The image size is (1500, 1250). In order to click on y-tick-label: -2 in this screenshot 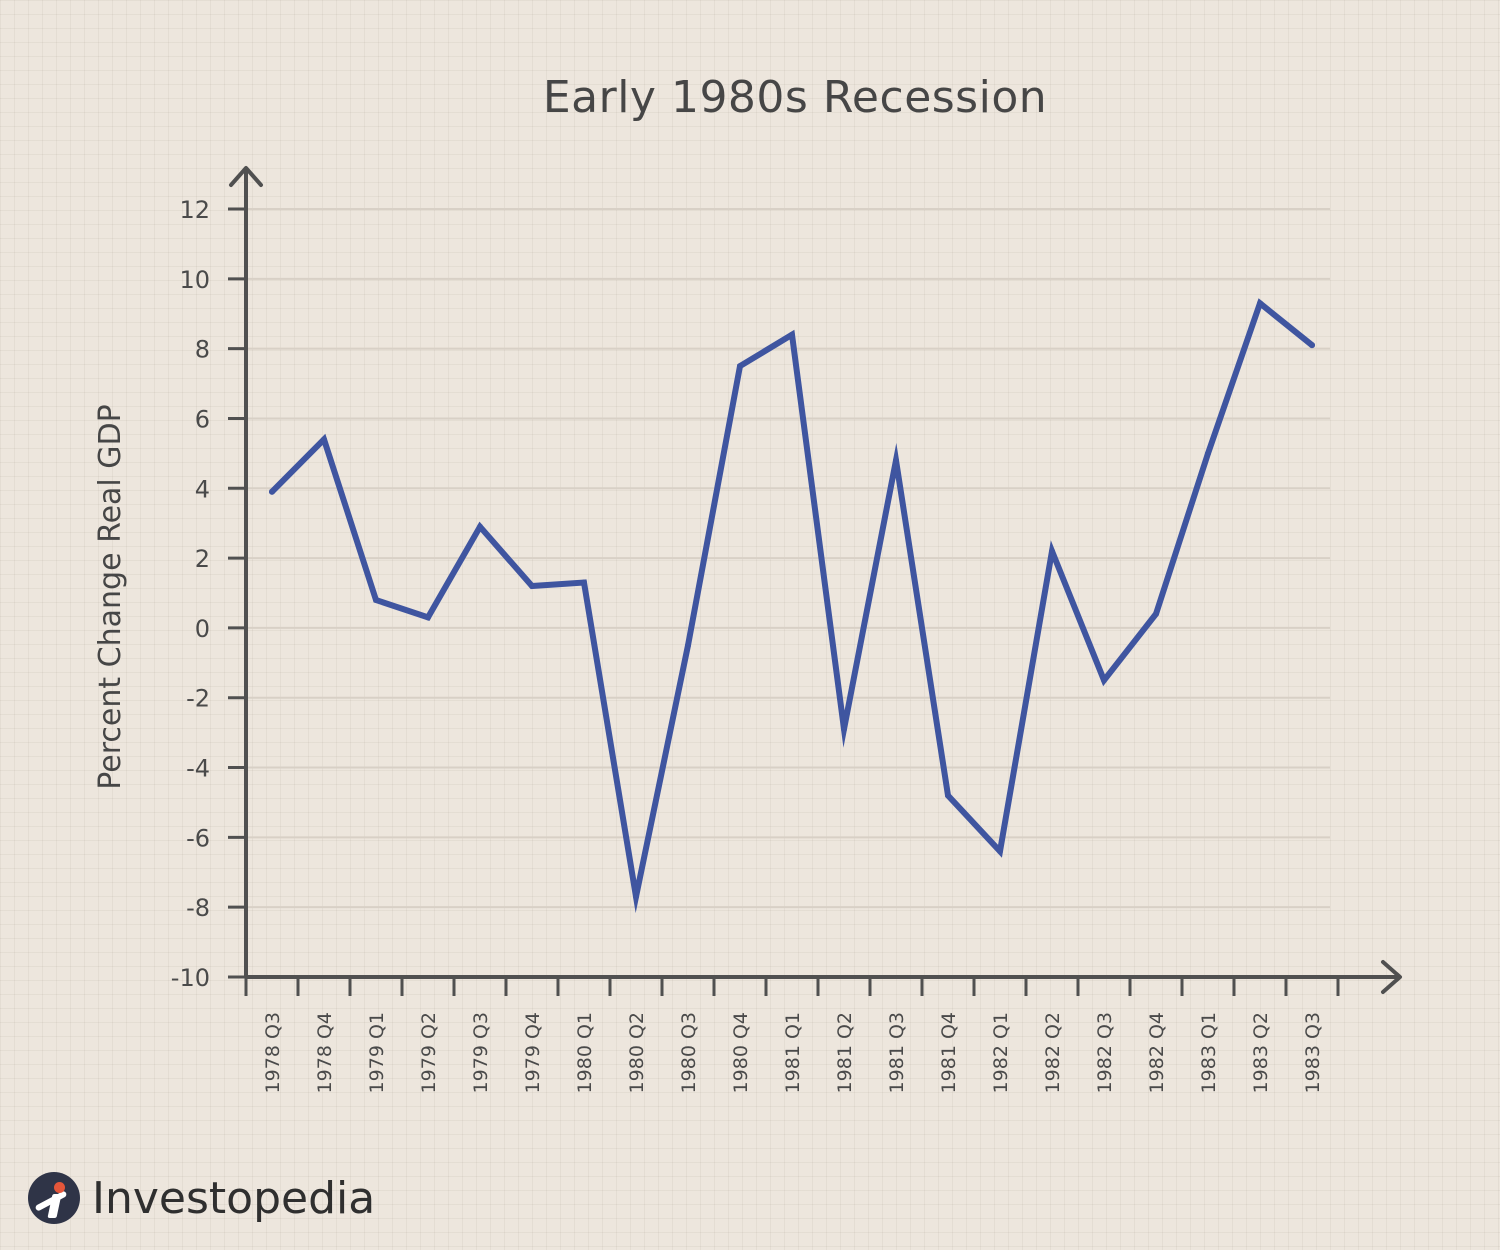, I will do `click(198, 699)`.